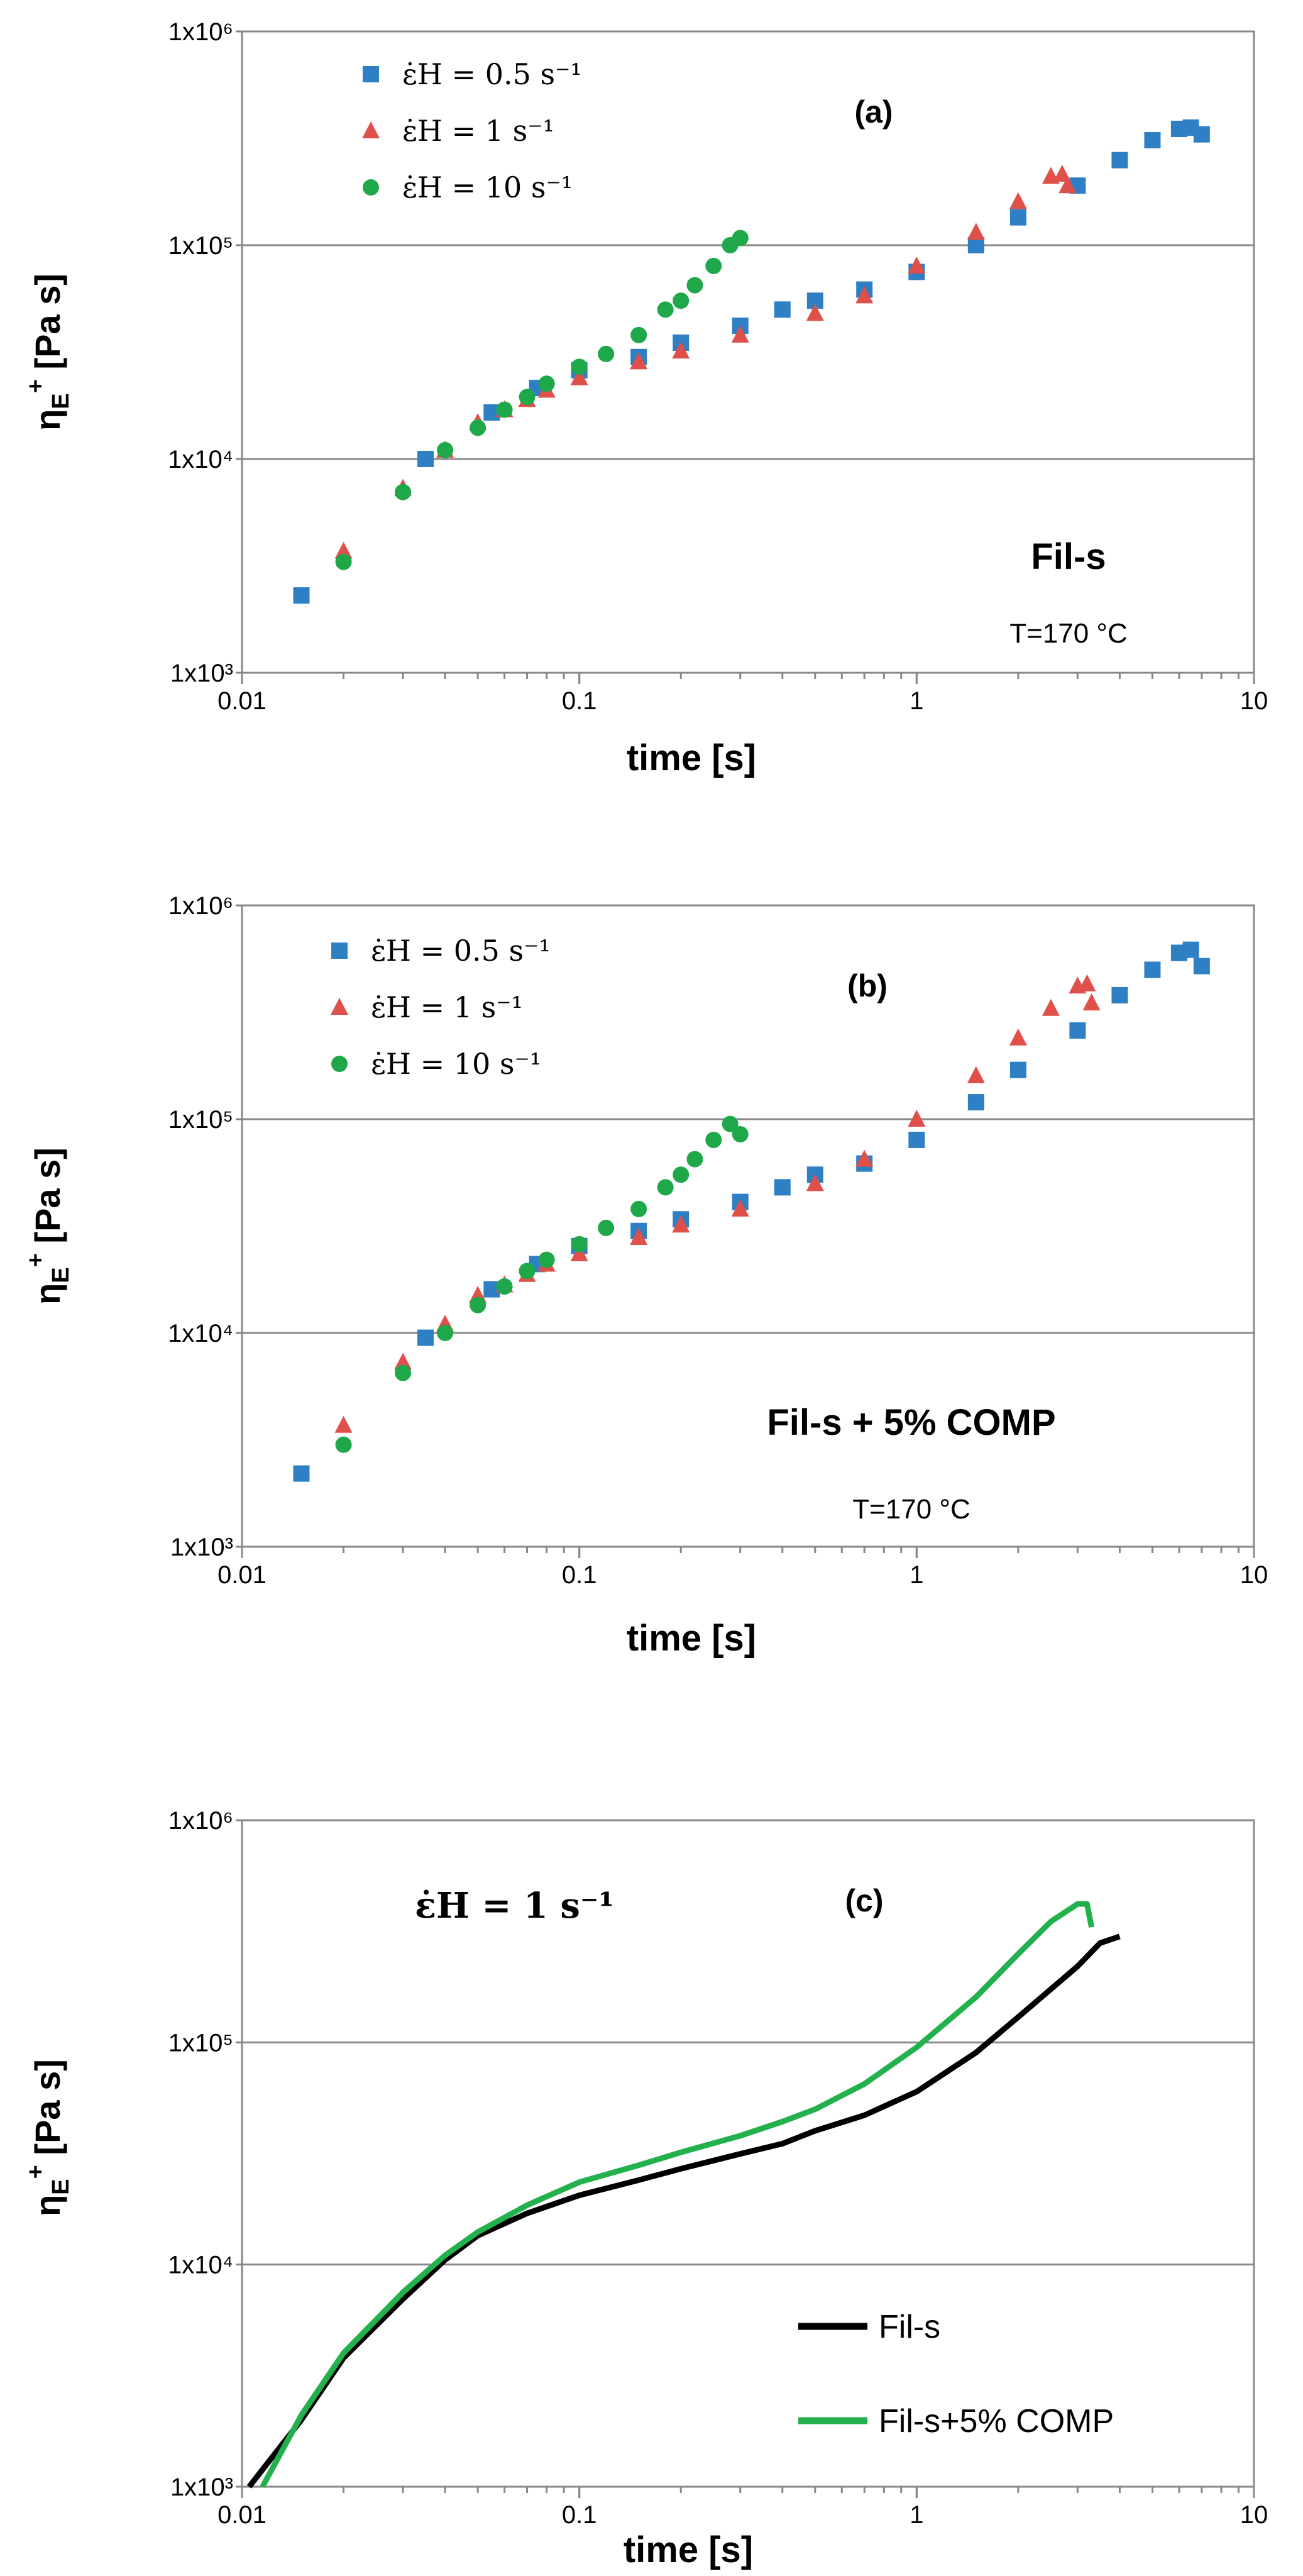 This screenshot has height=2576, width=1303. What do you see at coordinates (873, 112) in the screenshot?
I see `panel-label: (a)` at bounding box center [873, 112].